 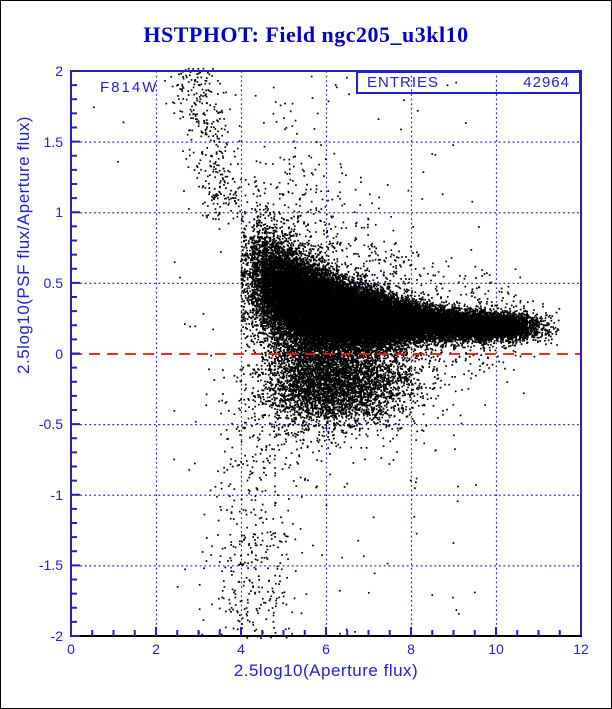 I want to click on y-tick-label: -1, so click(x=56, y=494).